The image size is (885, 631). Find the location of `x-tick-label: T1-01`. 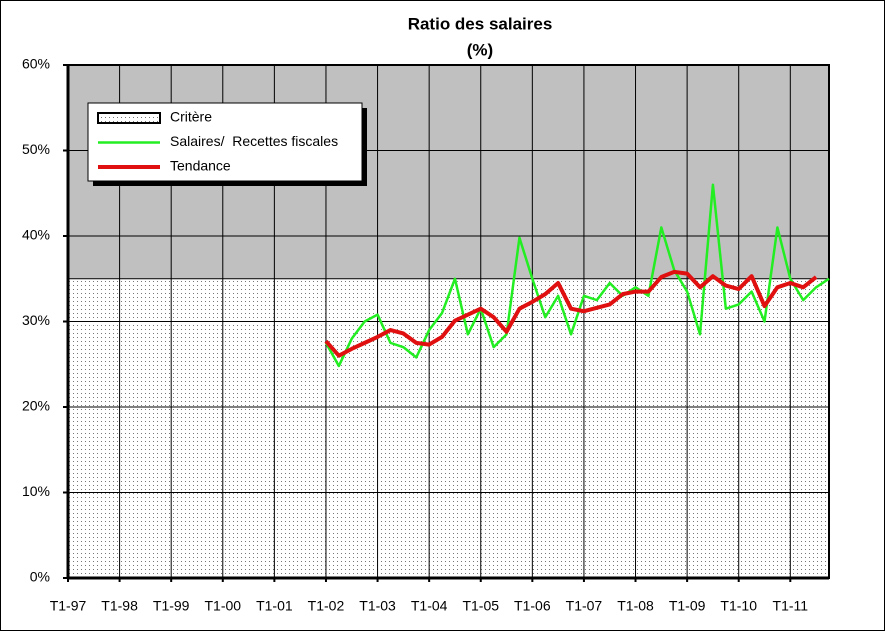

x-tick-label: T1-01 is located at coordinates (274, 606).